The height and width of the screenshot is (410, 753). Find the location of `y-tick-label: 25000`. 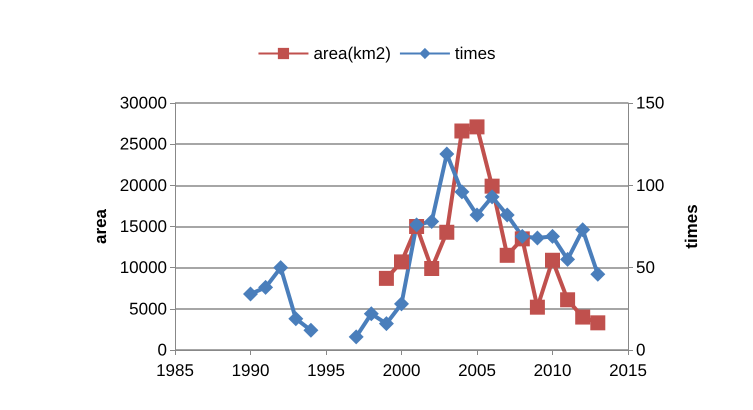

y-tick-label: 25000 is located at coordinates (143, 144).